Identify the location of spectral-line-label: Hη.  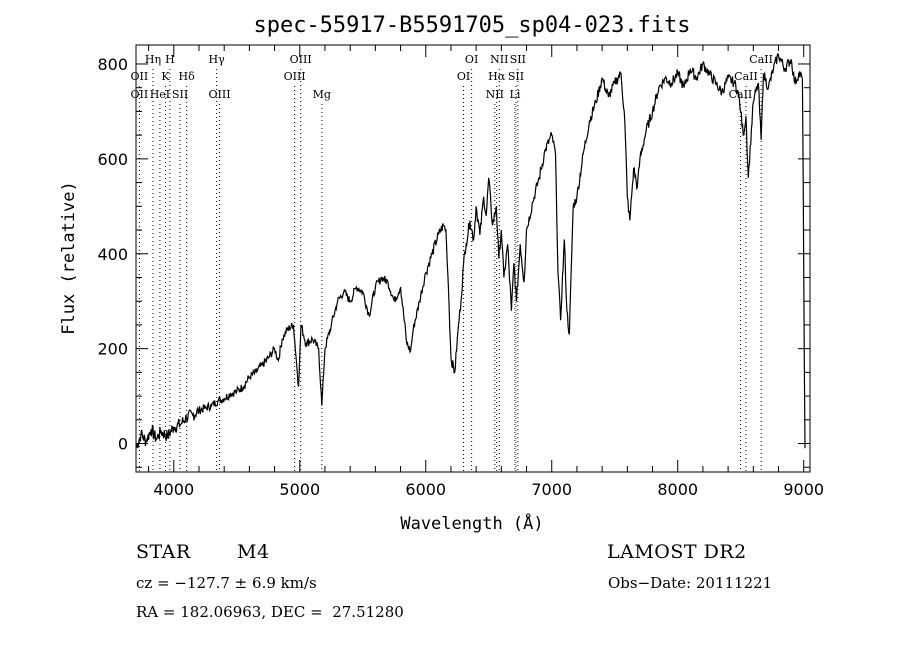
(153, 59).